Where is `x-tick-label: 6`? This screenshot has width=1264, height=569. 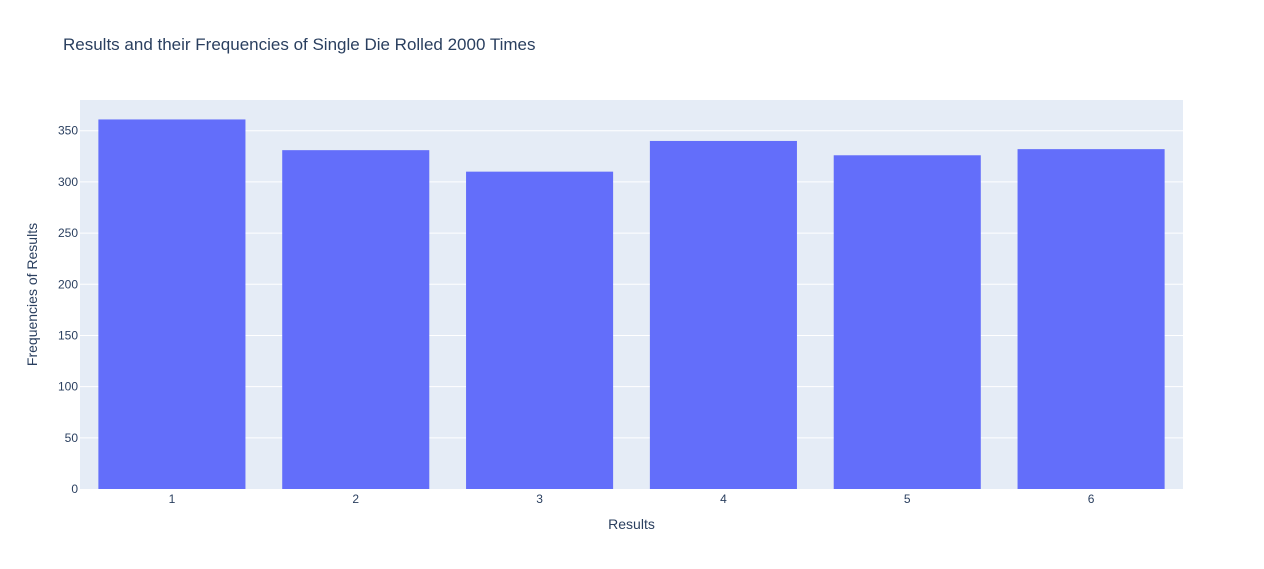
x-tick-label: 6 is located at coordinates (1091, 499).